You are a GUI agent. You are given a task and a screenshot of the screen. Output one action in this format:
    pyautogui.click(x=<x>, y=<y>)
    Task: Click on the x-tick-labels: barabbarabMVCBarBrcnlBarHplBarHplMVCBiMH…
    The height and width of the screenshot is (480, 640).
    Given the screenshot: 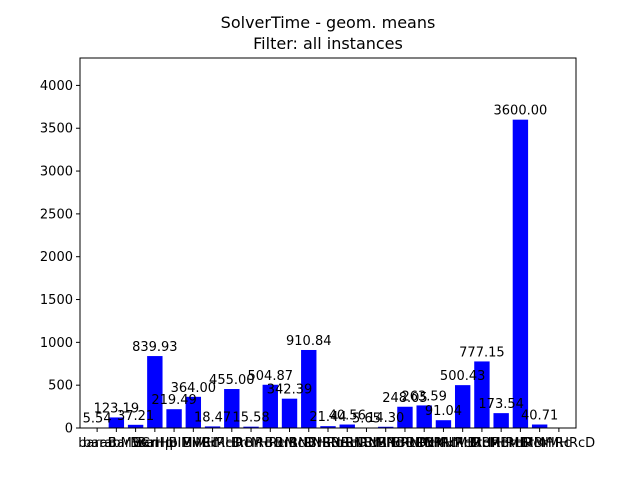 What is the action you would take?
    pyautogui.click(x=336, y=439)
    